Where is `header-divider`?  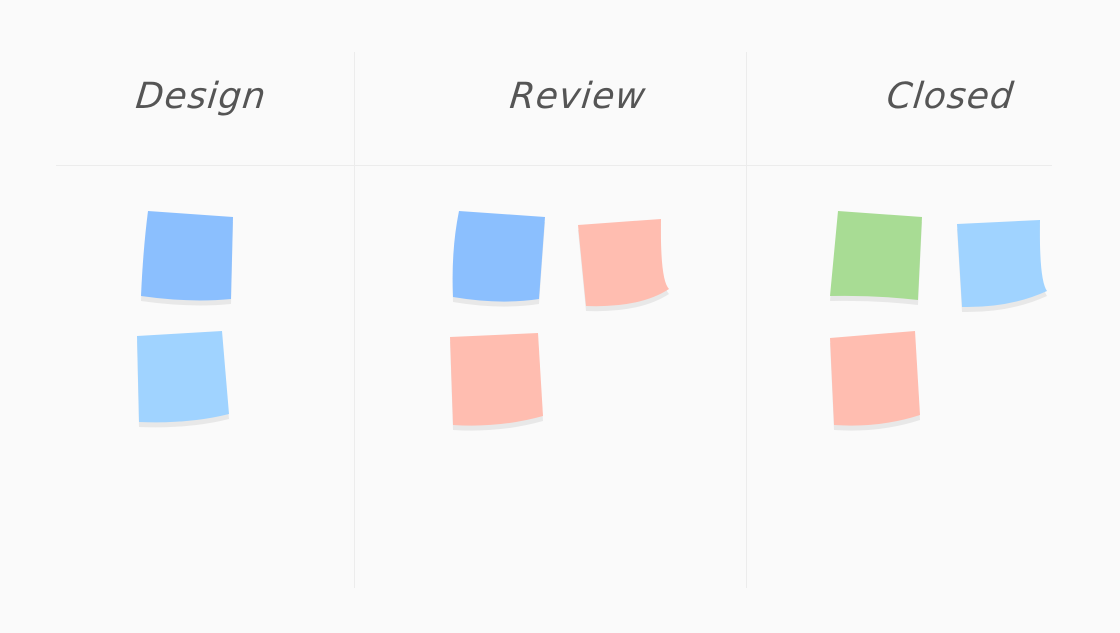 header-divider is located at coordinates (554, 165).